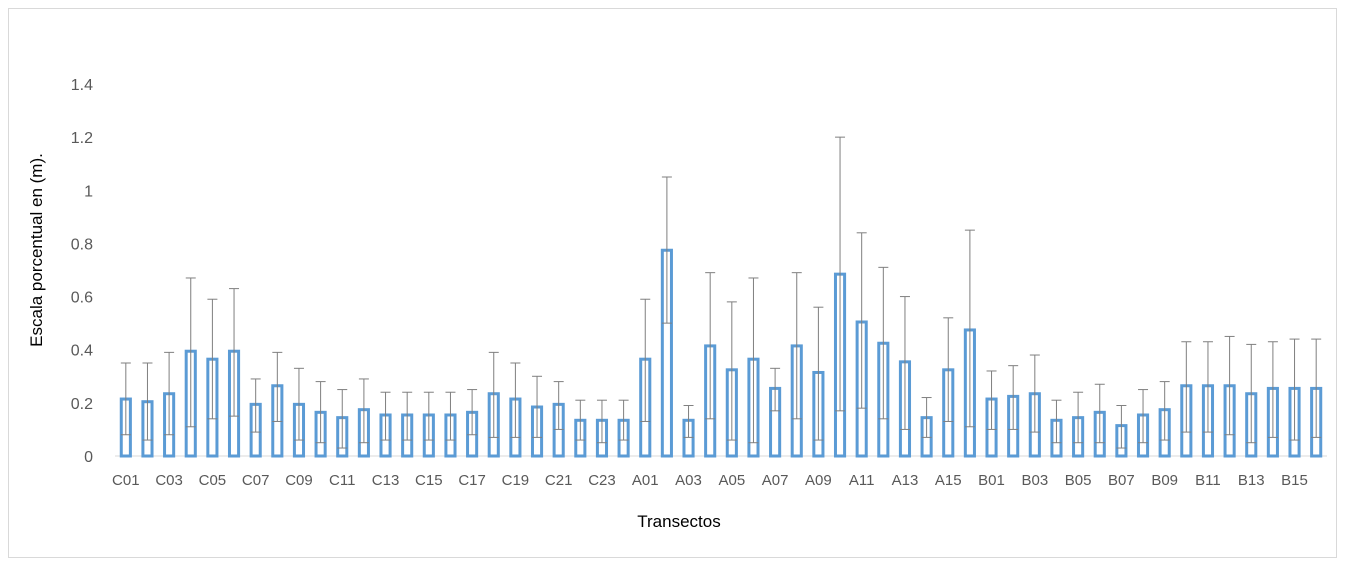  I want to click on x-tick-label: C13, so click(386, 480).